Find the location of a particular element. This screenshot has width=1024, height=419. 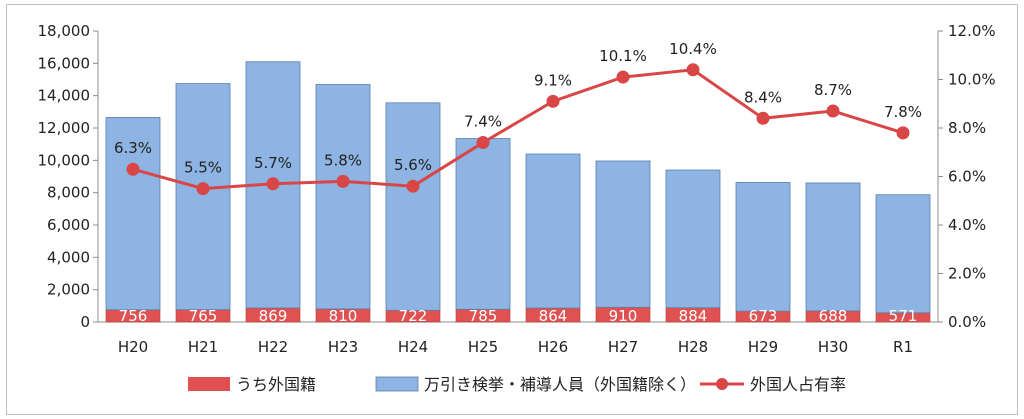

rate-label: 5.6% is located at coordinates (413, 165).